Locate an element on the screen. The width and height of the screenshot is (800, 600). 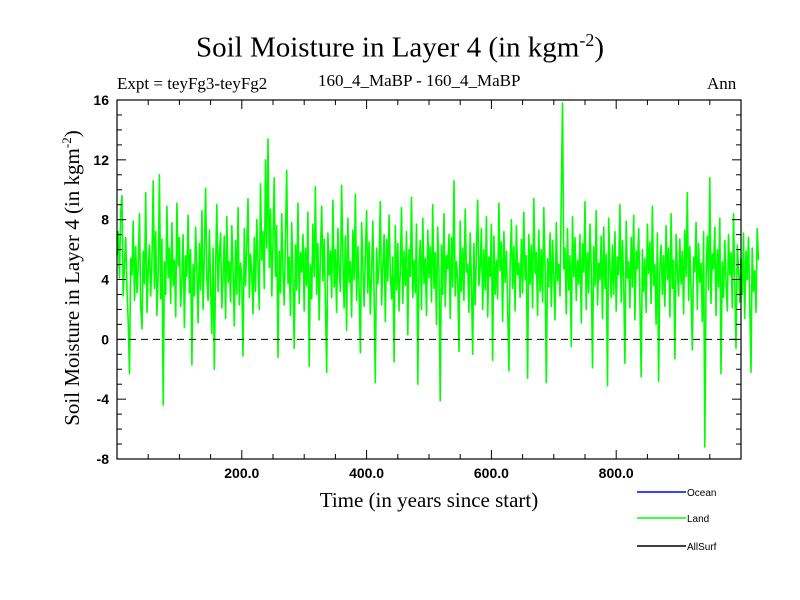
y-tick-label: 0 is located at coordinates (105, 339).